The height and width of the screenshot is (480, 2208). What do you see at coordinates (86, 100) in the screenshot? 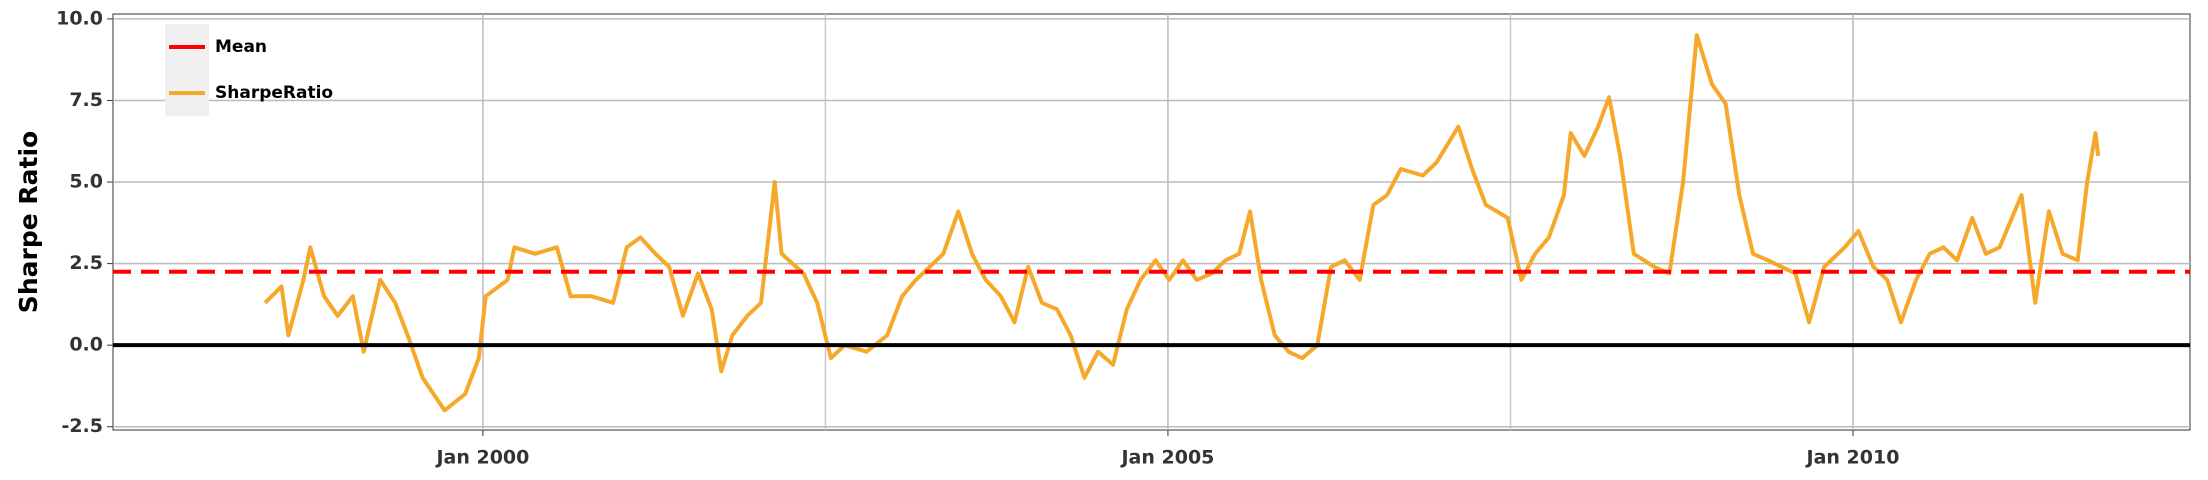
I see `y-tick-label: 7.5` at bounding box center [86, 100].